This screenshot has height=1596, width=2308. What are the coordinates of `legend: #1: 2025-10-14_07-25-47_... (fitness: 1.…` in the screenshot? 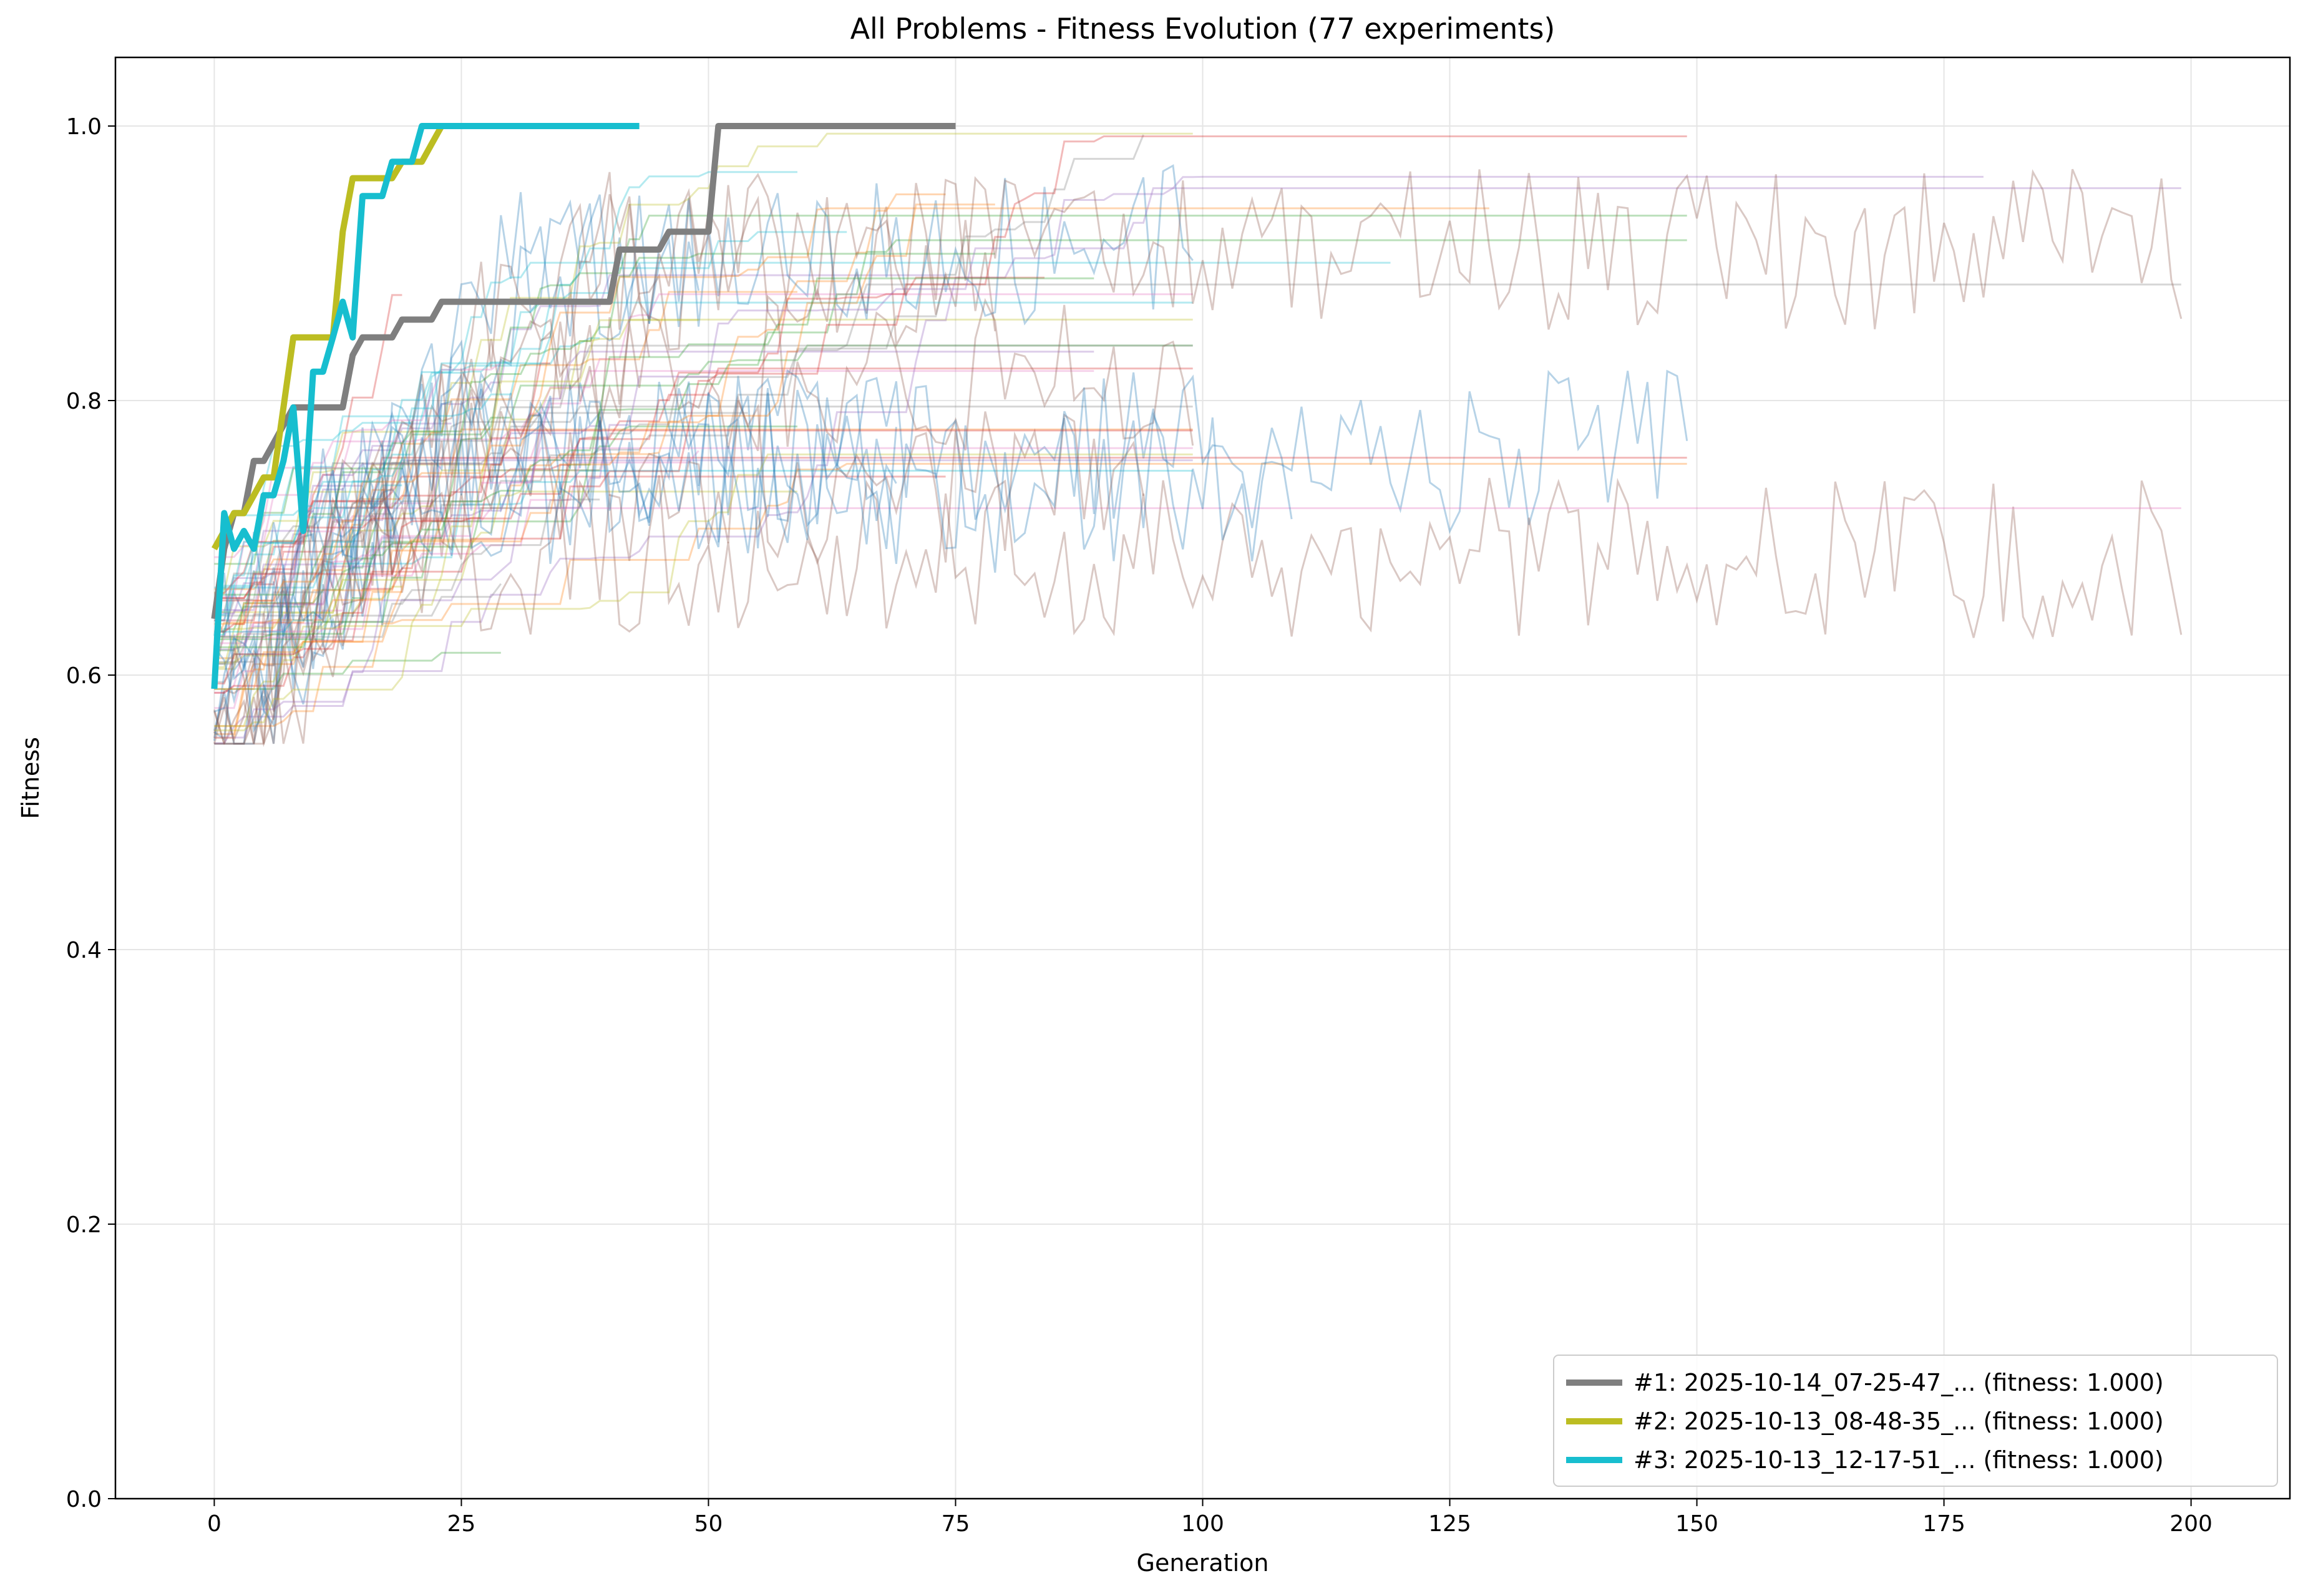 It's located at (1915, 1421).